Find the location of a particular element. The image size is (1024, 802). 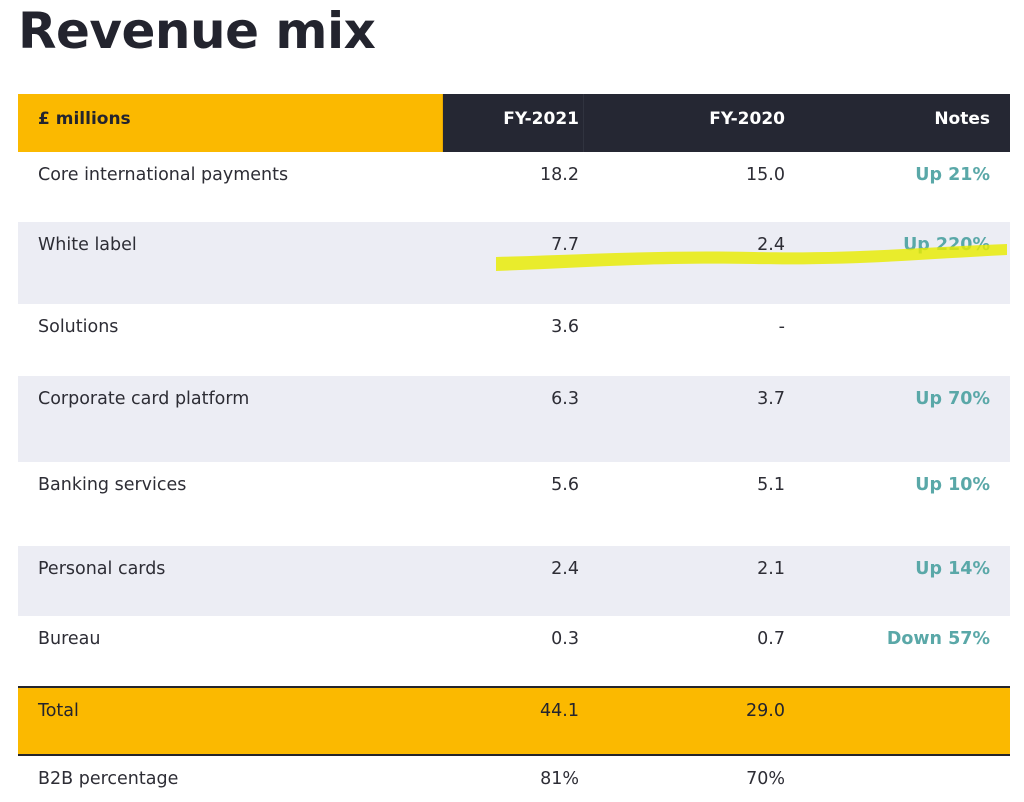

table-row-white-label: White label 7.7 2.4 Up 220% is located at coordinates (514, 263).